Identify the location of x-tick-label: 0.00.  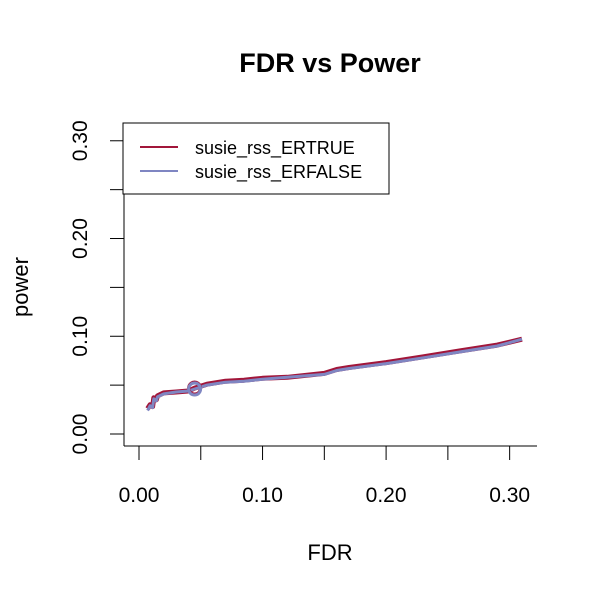
(139, 495).